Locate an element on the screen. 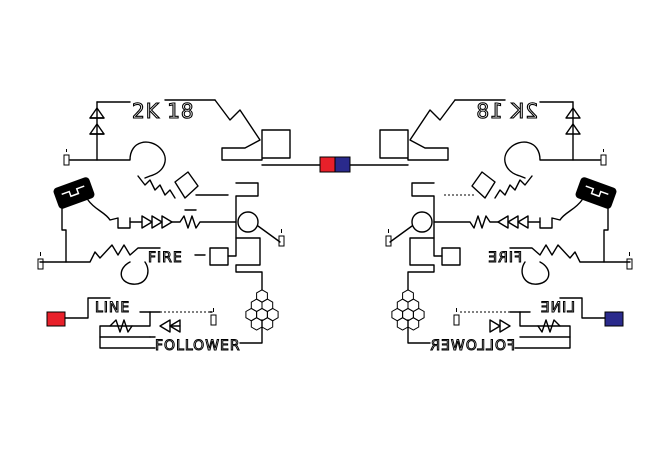  diode-stack-right is located at coordinates (570, 131).